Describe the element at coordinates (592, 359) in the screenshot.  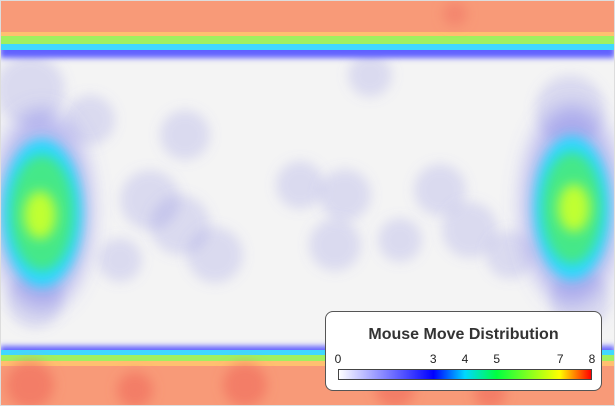
I see `colorbar-tick-label: 8` at that location.